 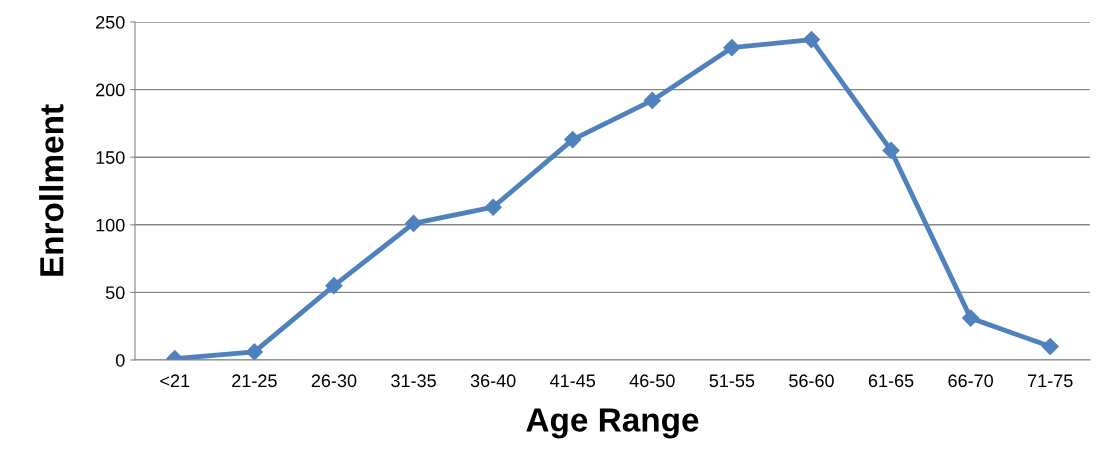 I want to click on x-tick-label: 51-55, so click(x=732, y=381).